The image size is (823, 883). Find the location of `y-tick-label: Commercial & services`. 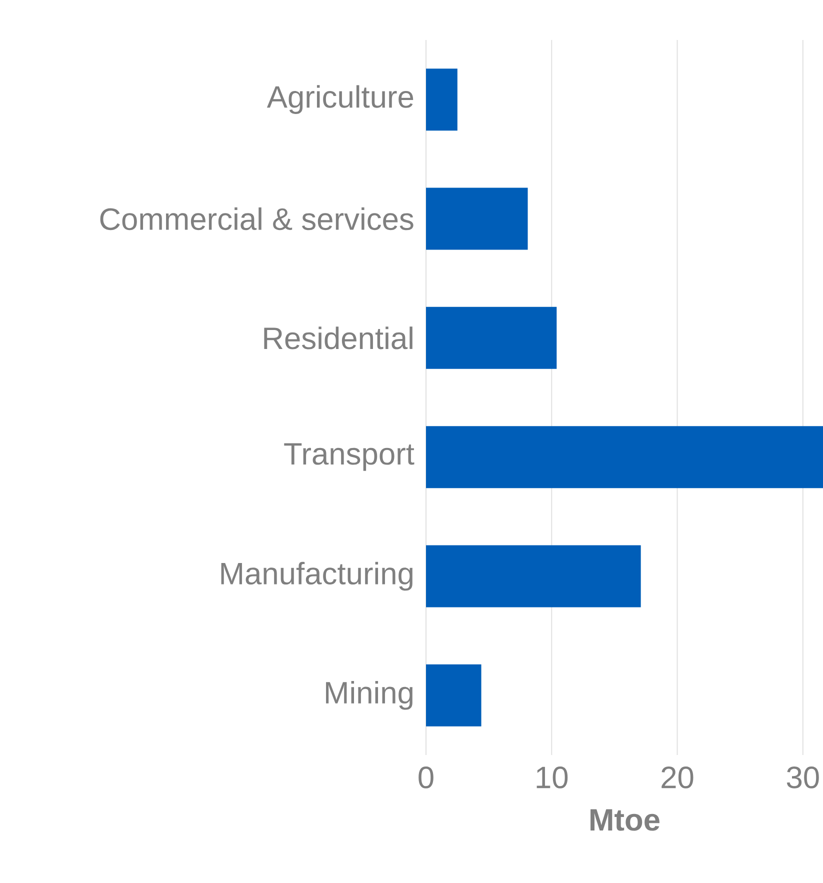

y-tick-label: Commercial & services is located at coordinates (257, 218).